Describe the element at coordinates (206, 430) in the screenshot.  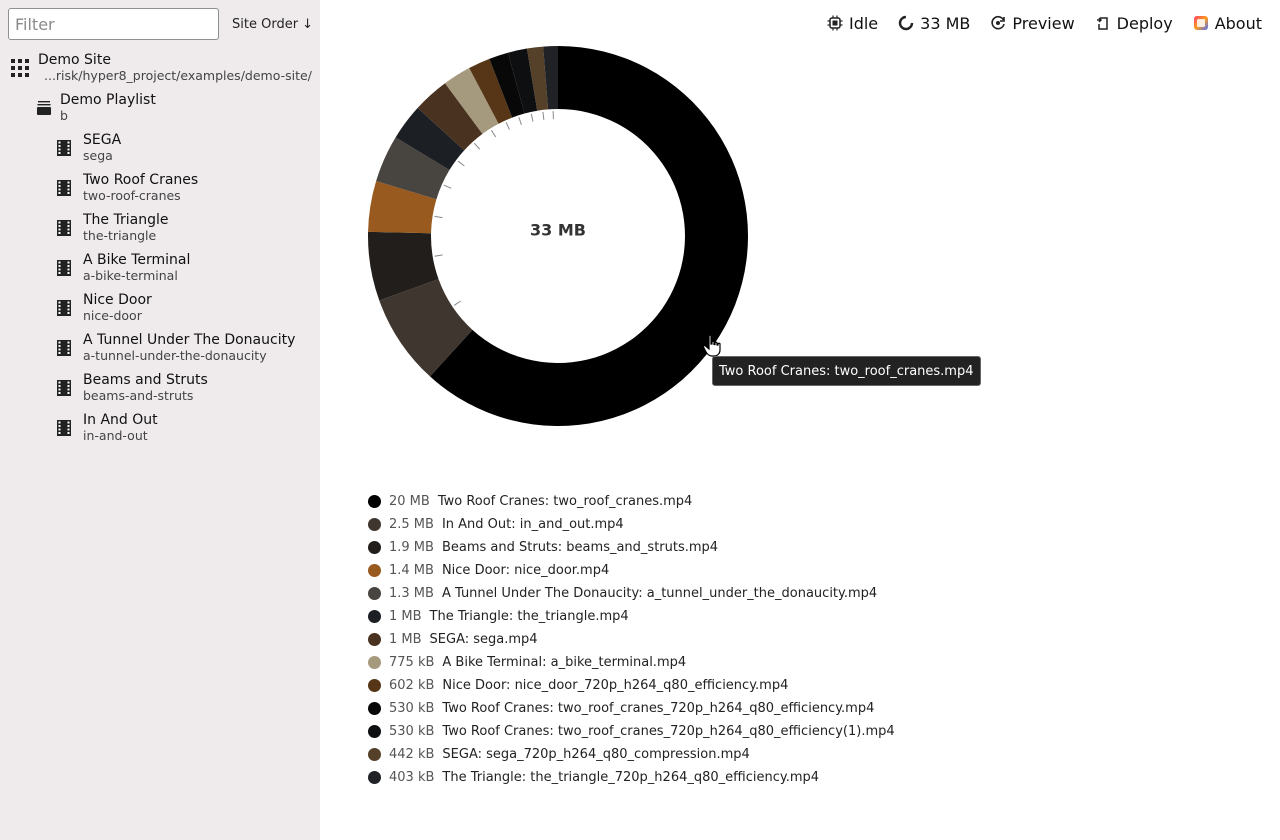
I see `tree-item-video: In And Out in-and-out` at that location.